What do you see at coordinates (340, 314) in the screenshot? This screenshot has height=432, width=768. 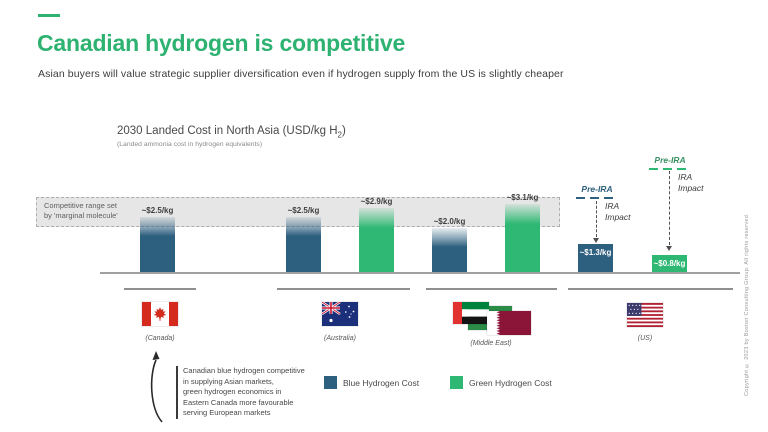 I see `australia-flag-icon` at bounding box center [340, 314].